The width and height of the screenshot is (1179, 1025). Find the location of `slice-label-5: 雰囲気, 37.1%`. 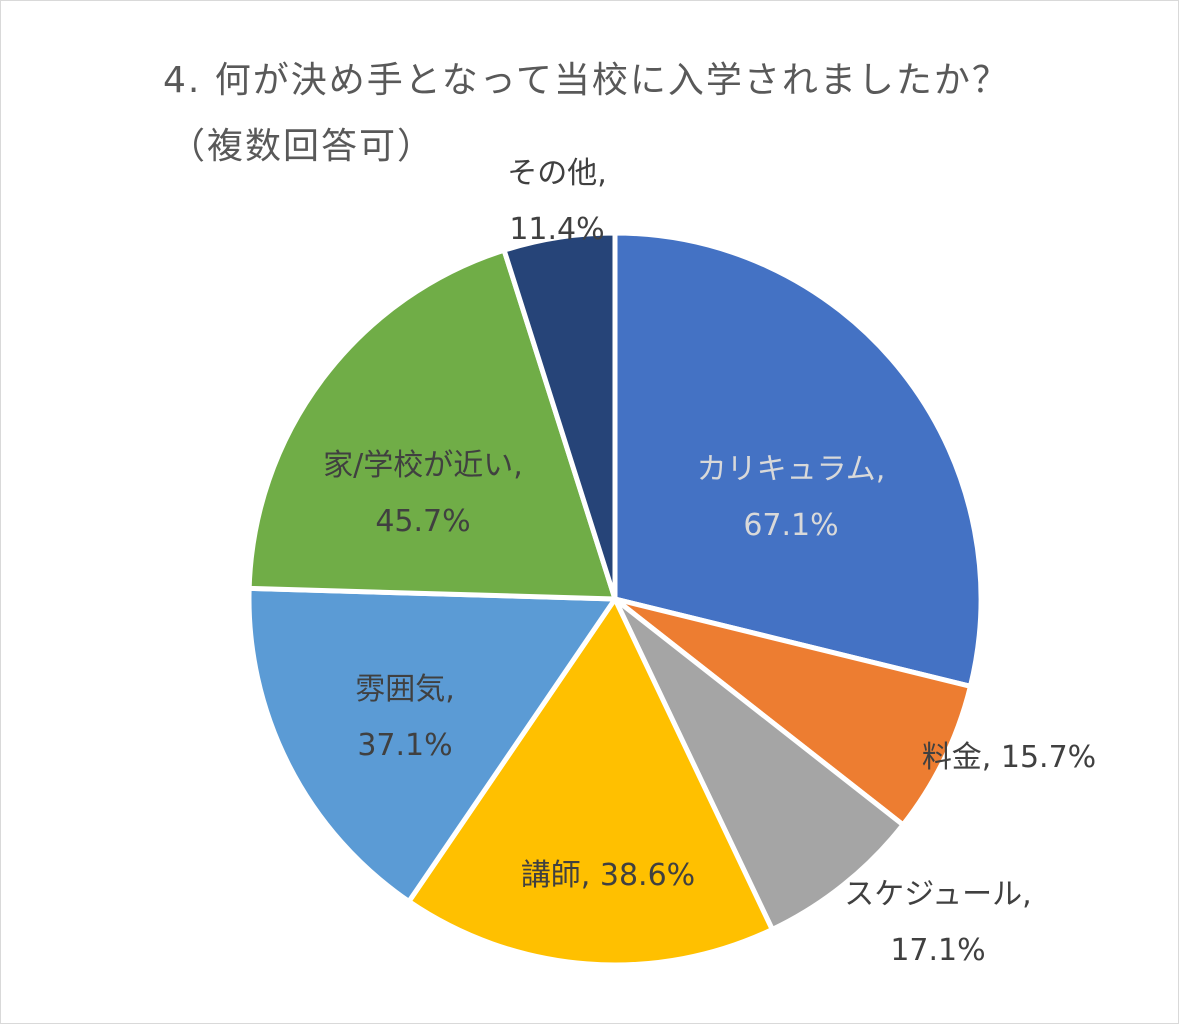

slice-label-5: 雰囲気, 37.1% is located at coordinates (405, 717).